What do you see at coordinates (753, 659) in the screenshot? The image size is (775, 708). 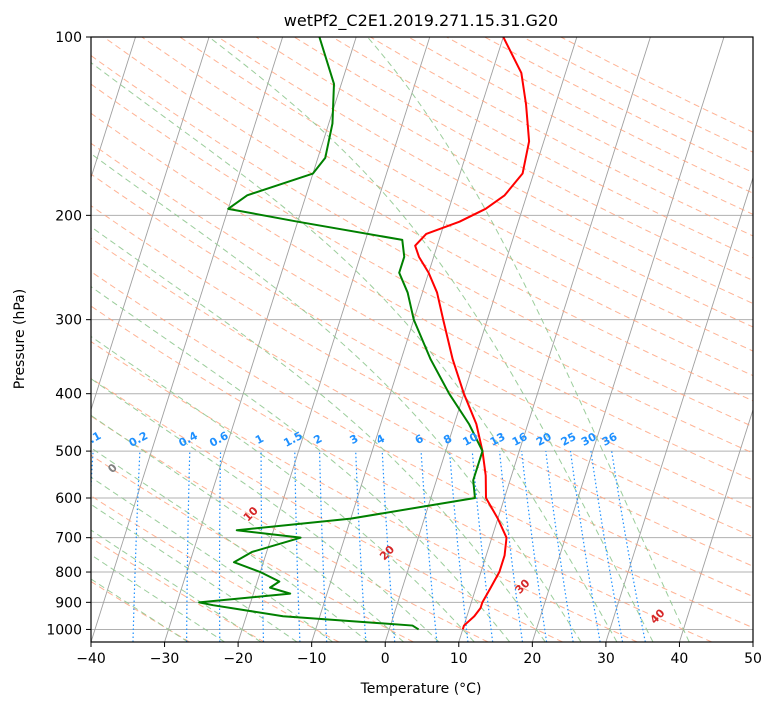 I see `x-tick-label: 50` at bounding box center [753, 659].